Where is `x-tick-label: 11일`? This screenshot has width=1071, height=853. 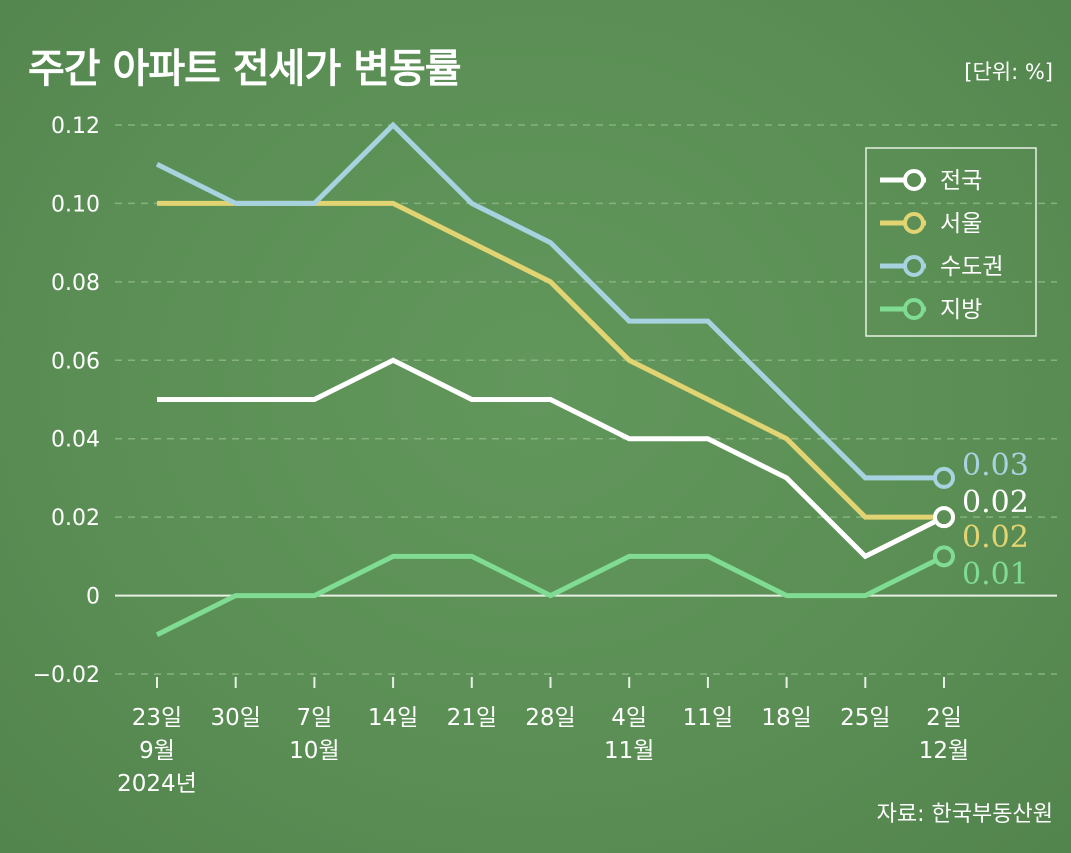 x-tick-label: 11일 is located at coordinates (708, 718).